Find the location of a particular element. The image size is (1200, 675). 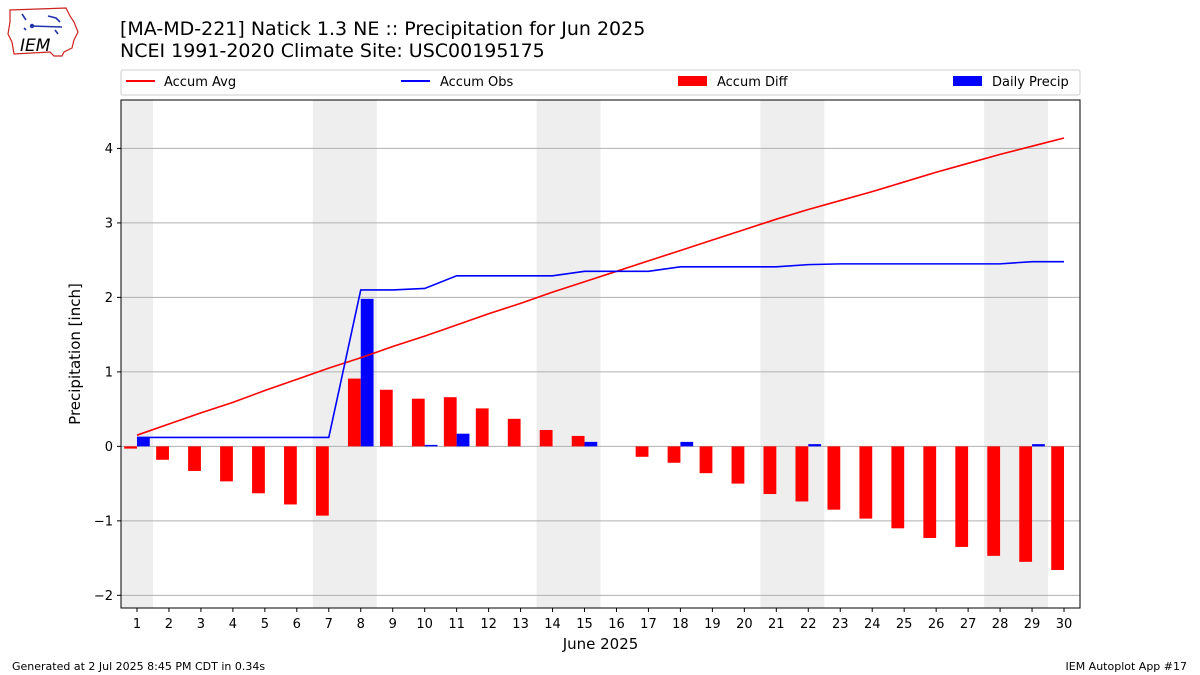

x-tick-label: 27 is located at coordinates (968, 624).